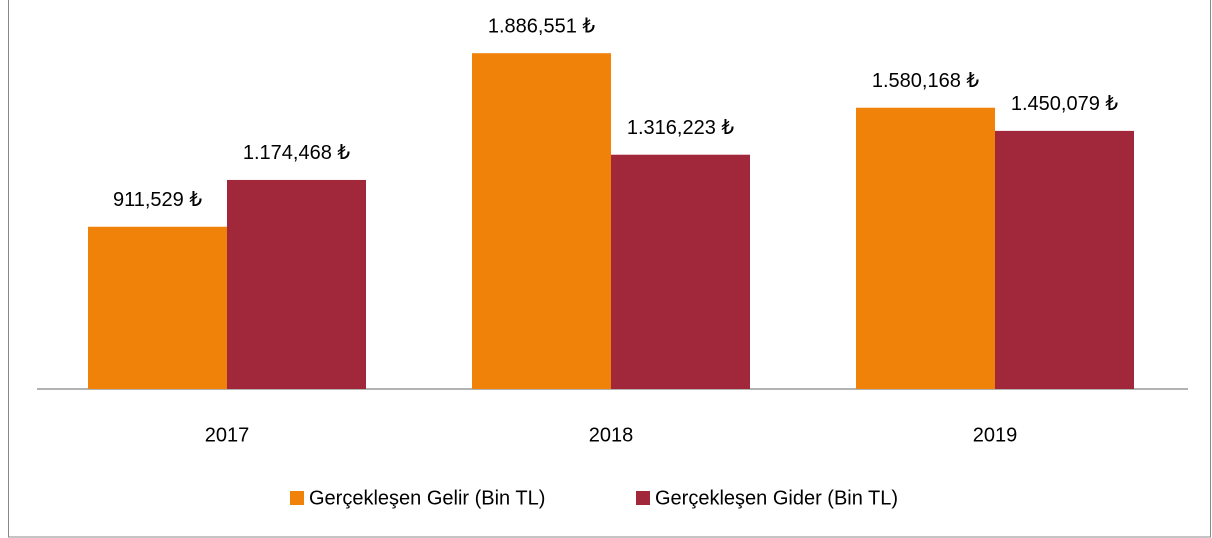 The height and width of the screenshot is (538, 1212). What do you see at coordinates (227, 435) in the screenshot?
I see `x-tick-label: 2017` at bounding box center [227, 435].